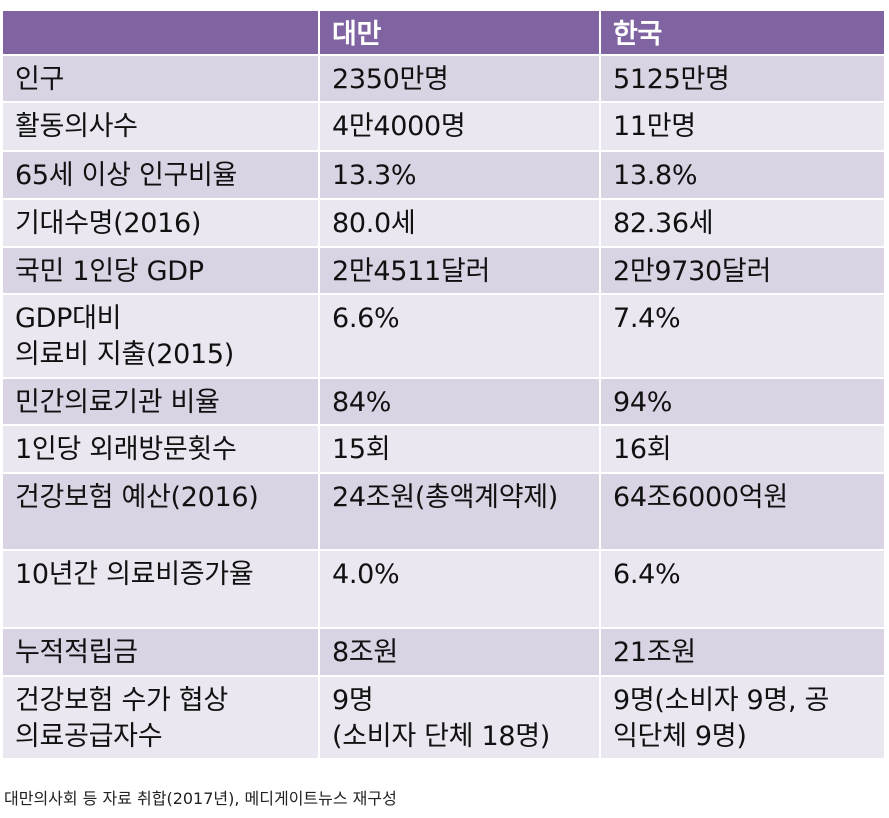  I want to click on taiwan-value: 4만4000명, so click(460, 127).